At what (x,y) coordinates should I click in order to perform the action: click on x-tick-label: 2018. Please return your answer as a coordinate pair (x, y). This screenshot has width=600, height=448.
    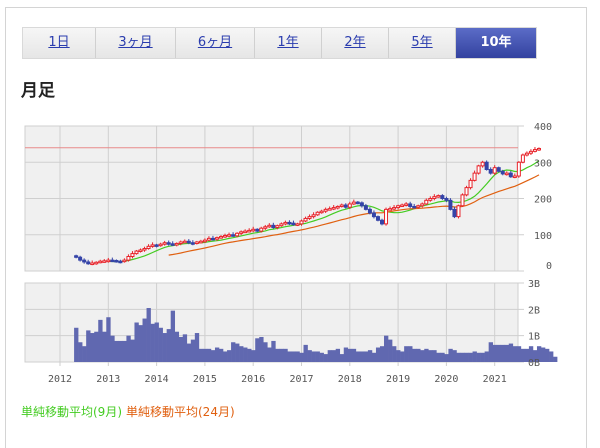
    Looking at the image, I should click on (350, 379).